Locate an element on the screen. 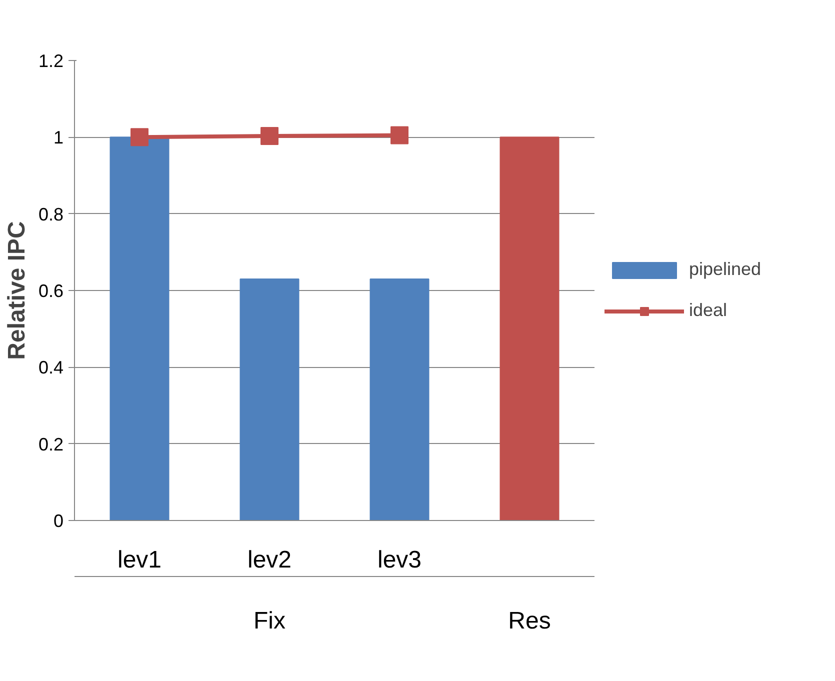  y-tick-label: 1.2 is located at coordinates (51, 61).